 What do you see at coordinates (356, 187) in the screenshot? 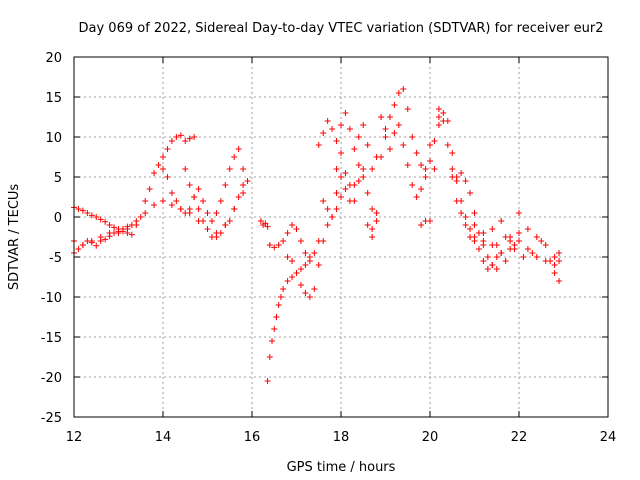
I see `series-eur2-l` at bounding box center [356, 187].